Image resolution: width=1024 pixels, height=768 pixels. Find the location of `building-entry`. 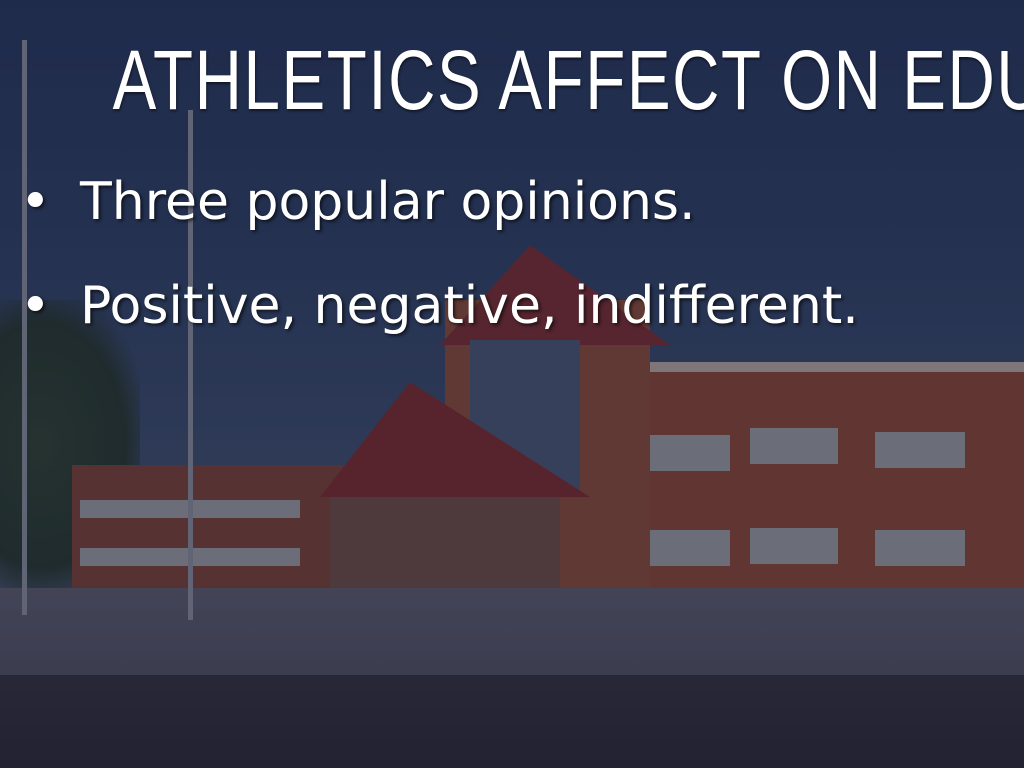

building-entry is located at coordinates (445, 544).